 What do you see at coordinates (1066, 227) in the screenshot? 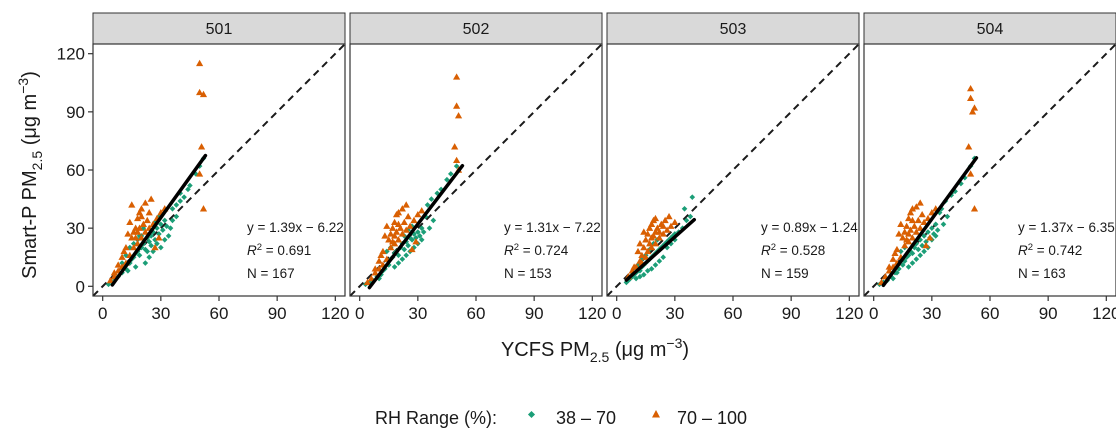
I see `fit-equation: y = 1.37x − 6.35` at bounding box center [1066, 227].